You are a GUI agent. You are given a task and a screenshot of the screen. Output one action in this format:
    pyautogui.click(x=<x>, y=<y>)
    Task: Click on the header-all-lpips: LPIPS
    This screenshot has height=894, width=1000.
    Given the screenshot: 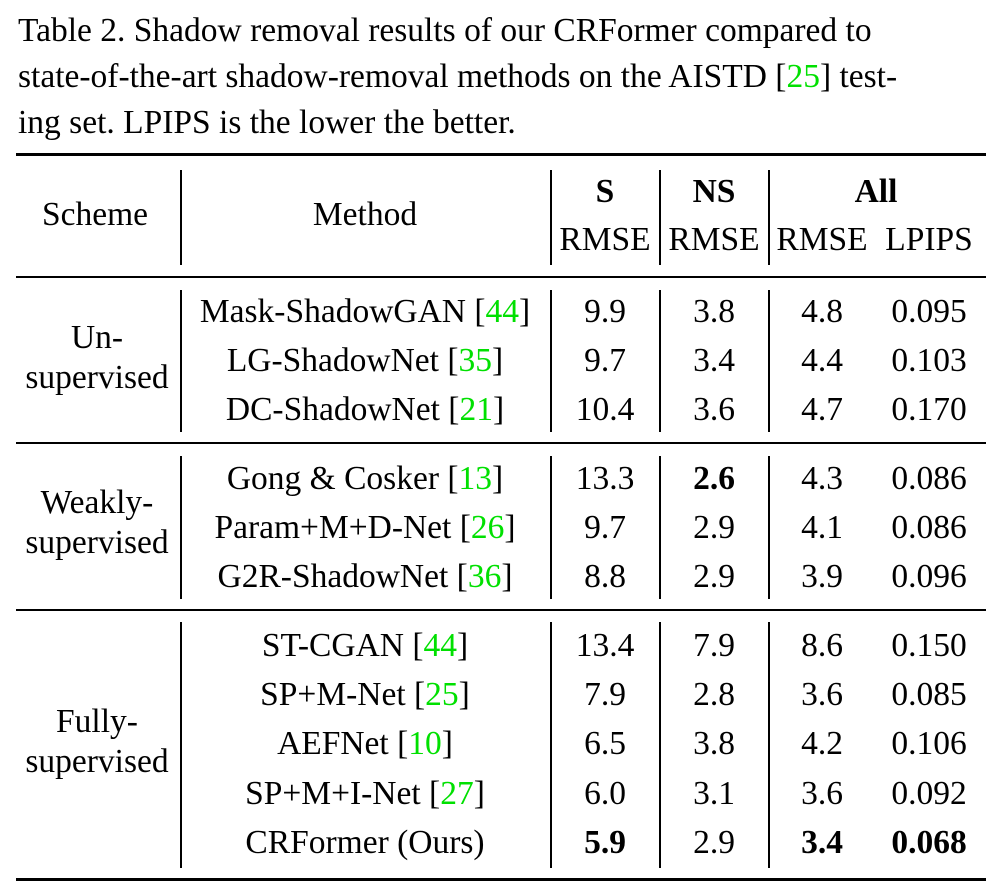 What is the action you would take?
    pyautogui.click(x=929, y=239)
    